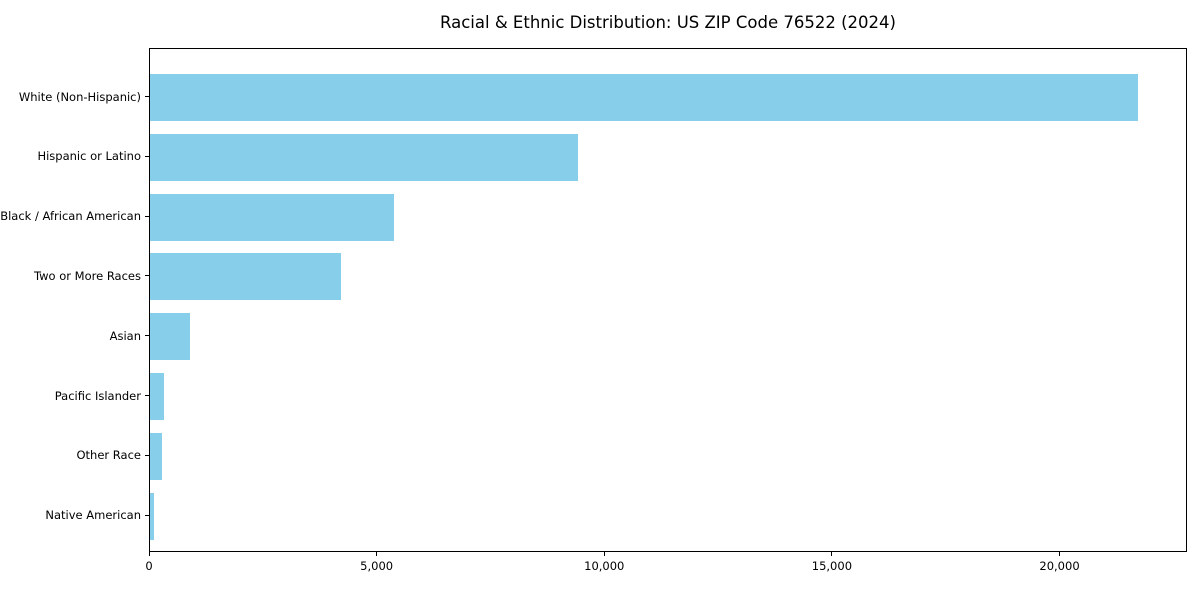  What do you see at coordinates (97, 395) in the screenshot?
I see `category-label-pacific-islander: Pacific Islander` at bounding box center [97, 395].